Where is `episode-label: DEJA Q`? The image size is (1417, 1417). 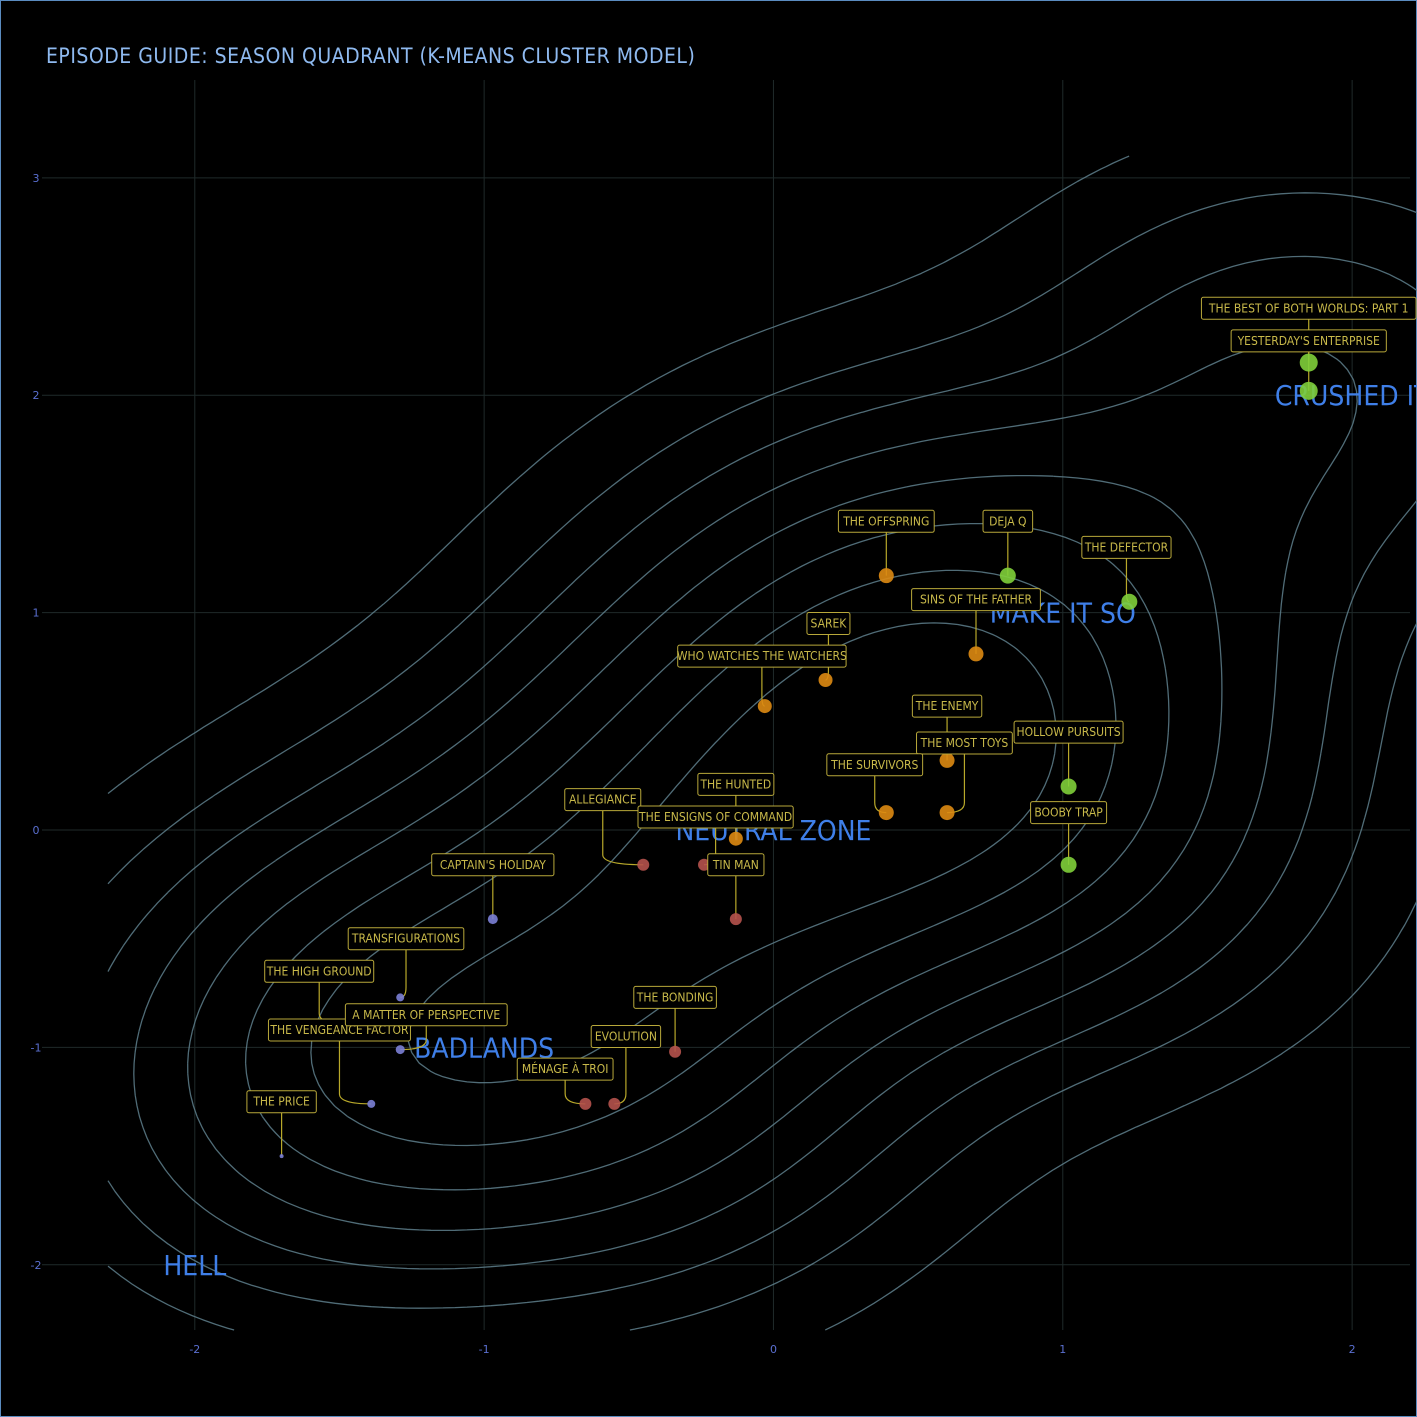
episode-label: DEJA Q is located at coordinates (1007, 521).